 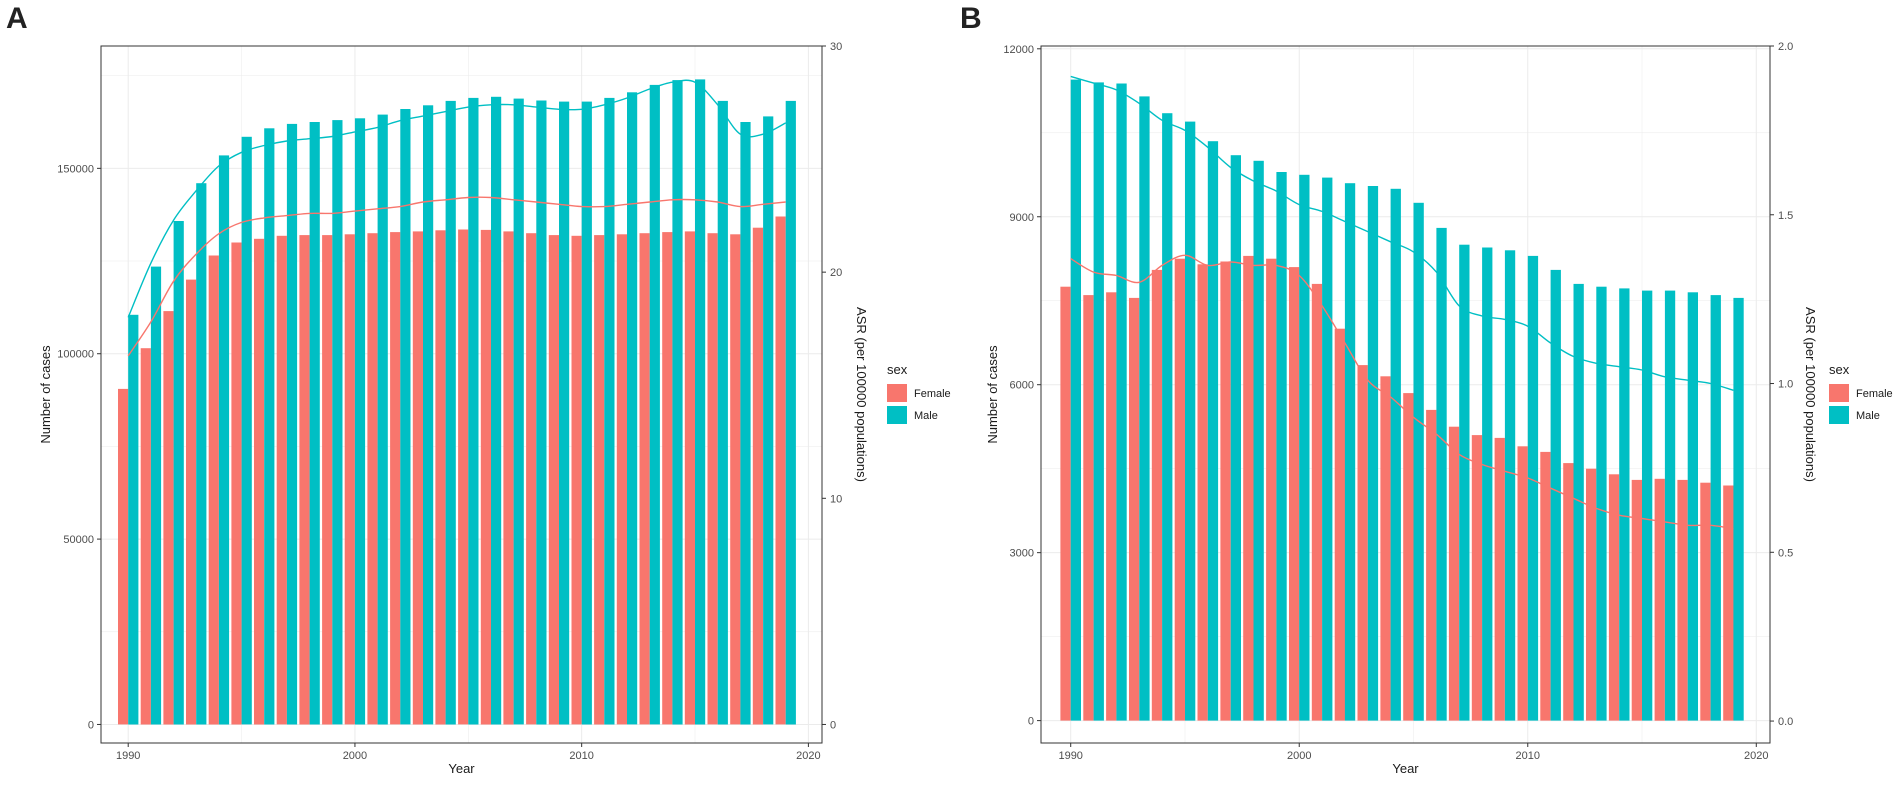 What do you see at coordinates (745, 423) in the screenshot?
I see `bar-male-2017` at bounding box center [745, 423].